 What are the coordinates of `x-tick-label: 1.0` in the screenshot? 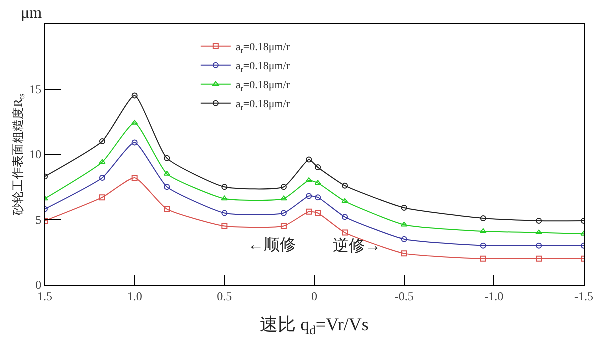 It's located at (134, 296).